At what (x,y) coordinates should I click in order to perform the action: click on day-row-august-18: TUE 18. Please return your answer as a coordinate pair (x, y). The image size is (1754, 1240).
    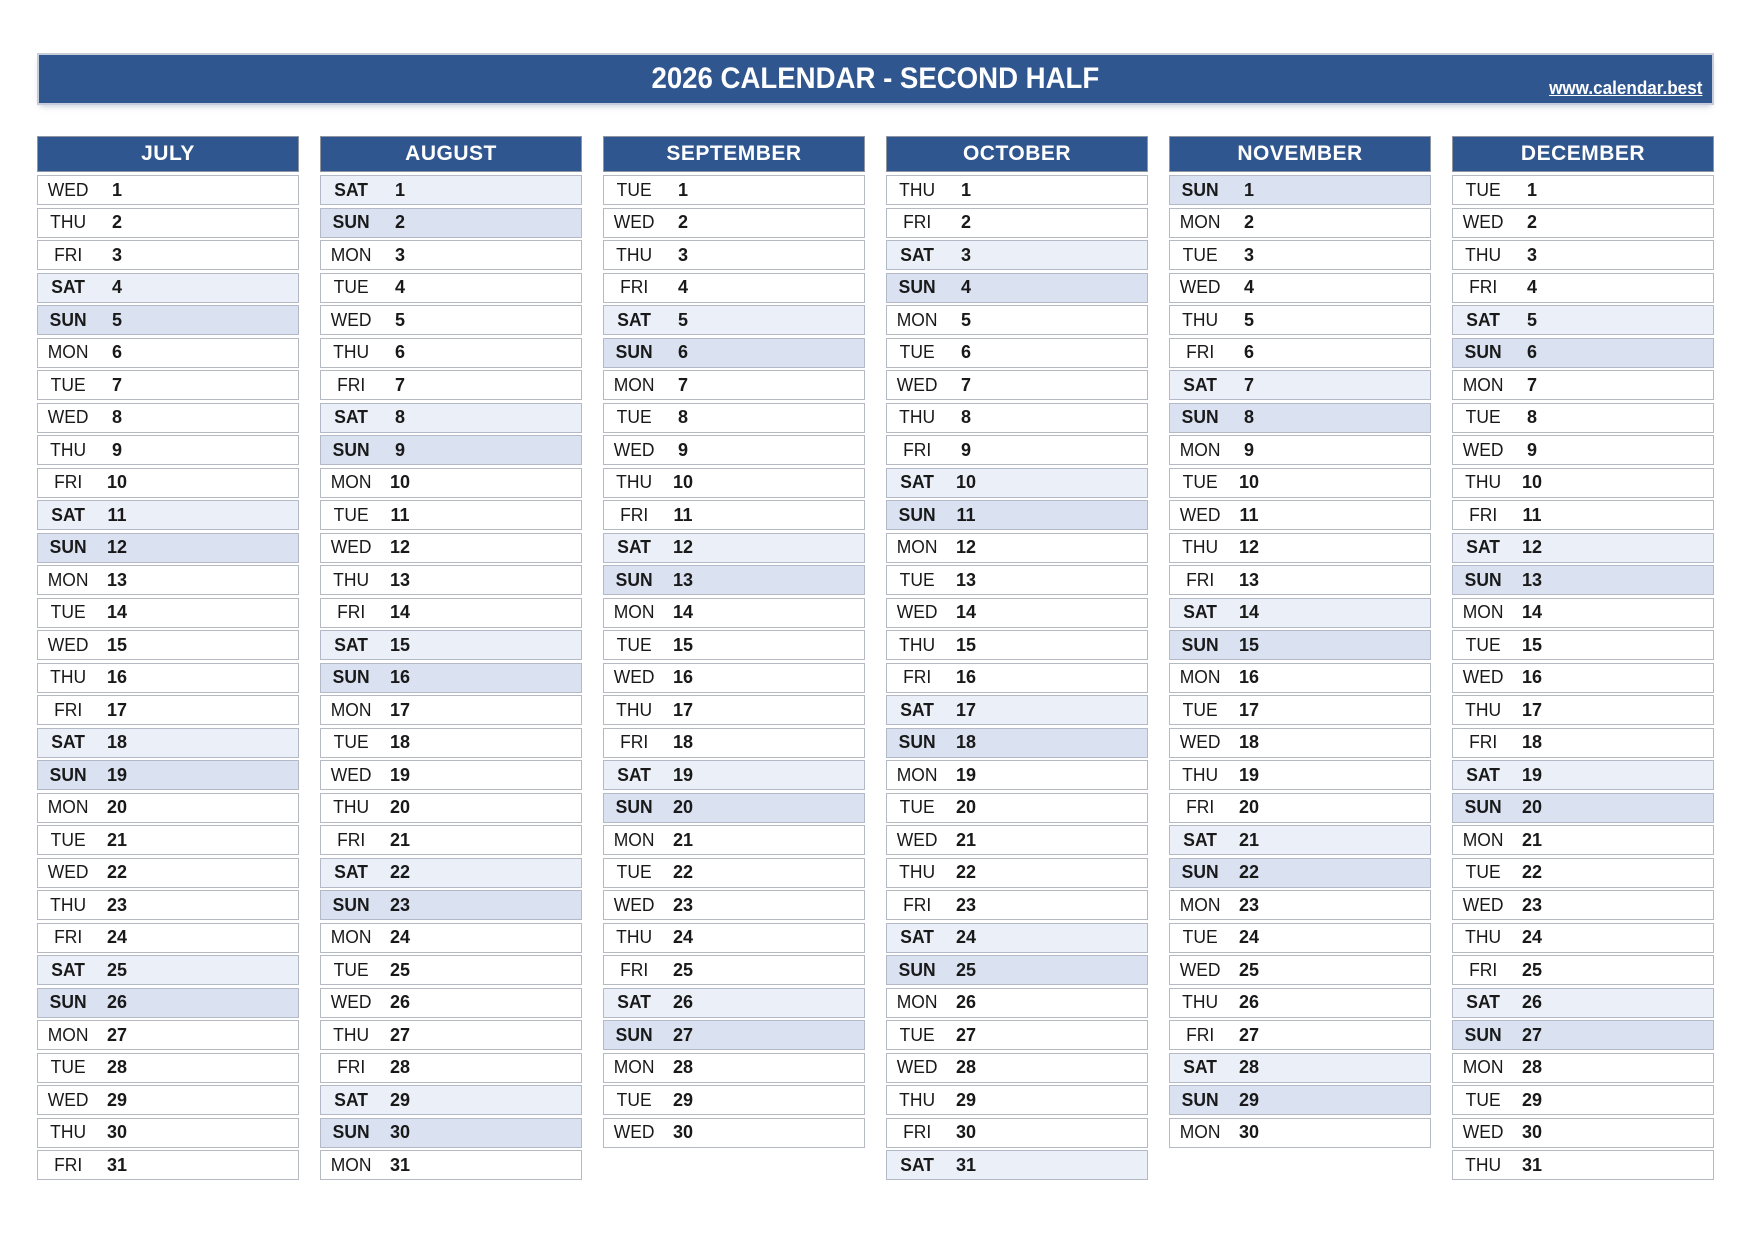
    Looking at the image, I should click on (451, 742).